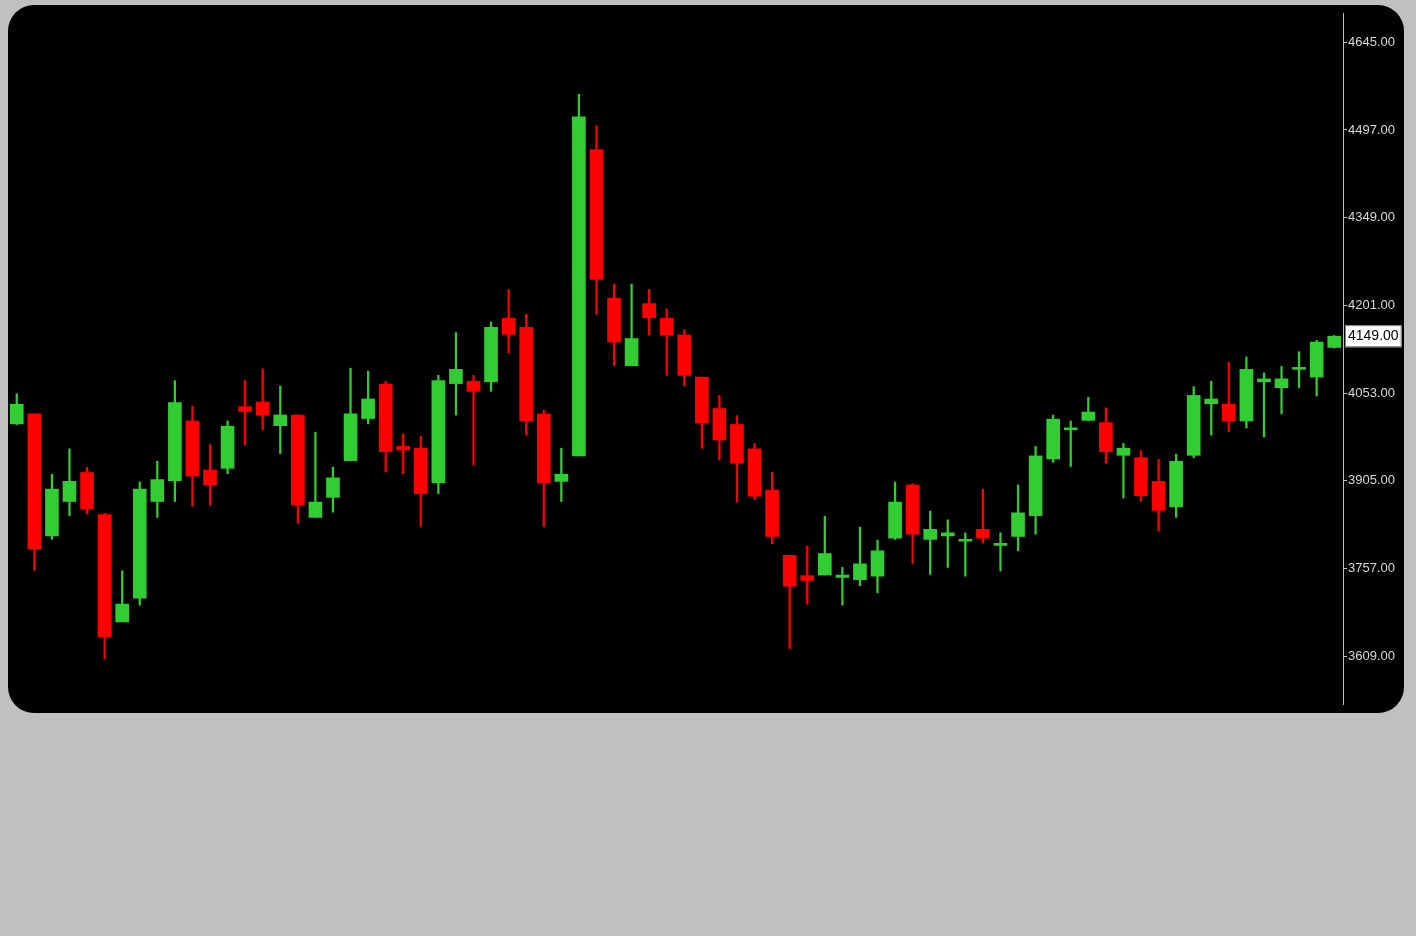 Image resolution: width=1416 pixels, height=936 pixels. Describe the element at coordinates (1371, 304) in the screenshot. I see `y-tick-label: 4201.00` at that location.